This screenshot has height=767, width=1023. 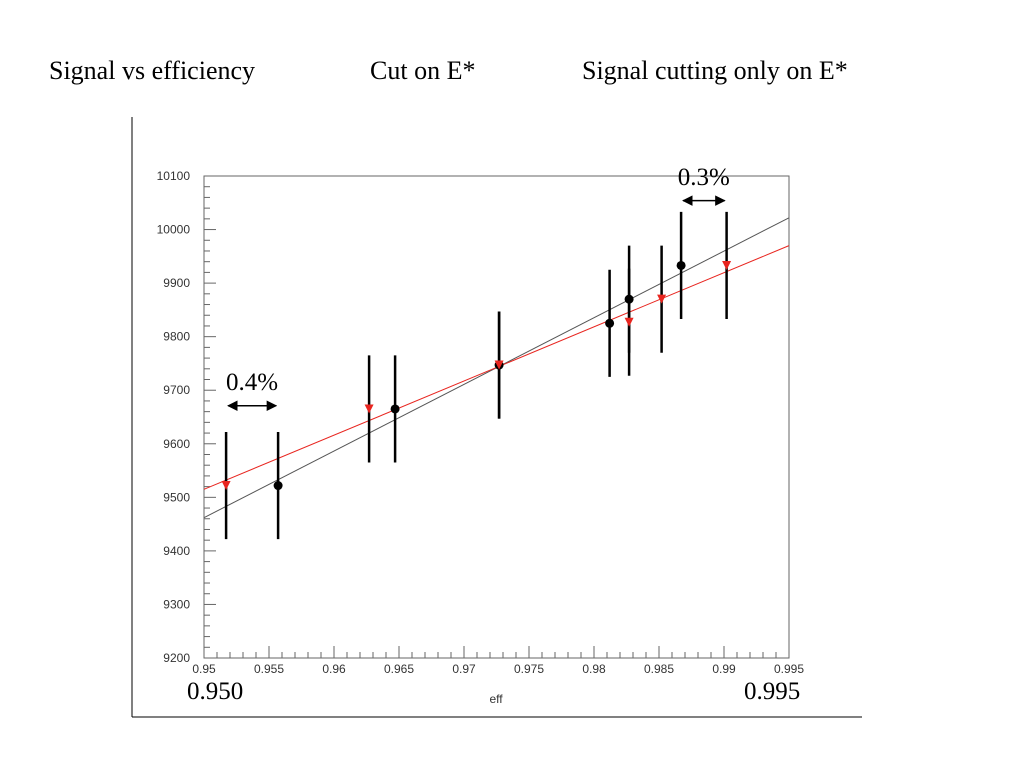 I want to click on heading-signal-vs-efficiency: Signal vs efficiency, so click(x=152, y=70).